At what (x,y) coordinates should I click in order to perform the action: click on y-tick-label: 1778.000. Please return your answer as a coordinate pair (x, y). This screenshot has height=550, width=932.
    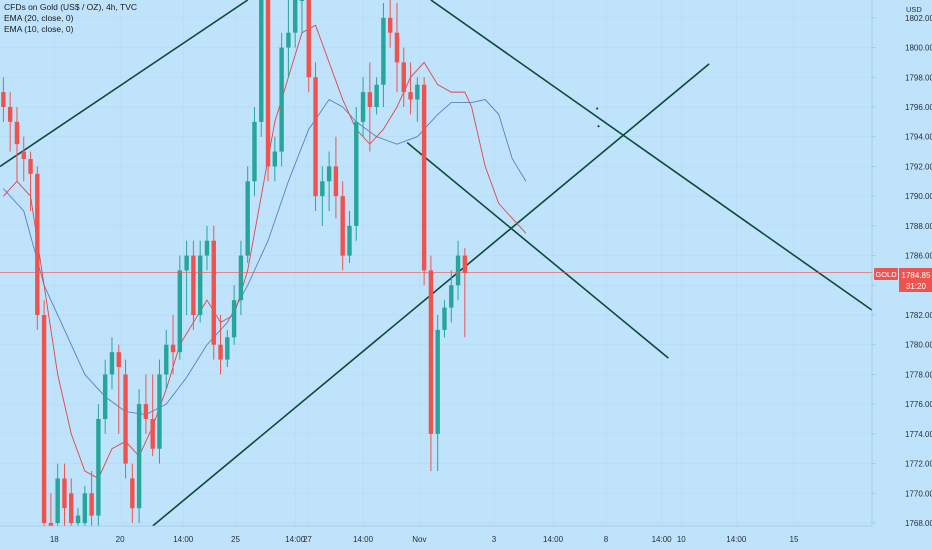
    Looking at the image, I should click on (918, 374).